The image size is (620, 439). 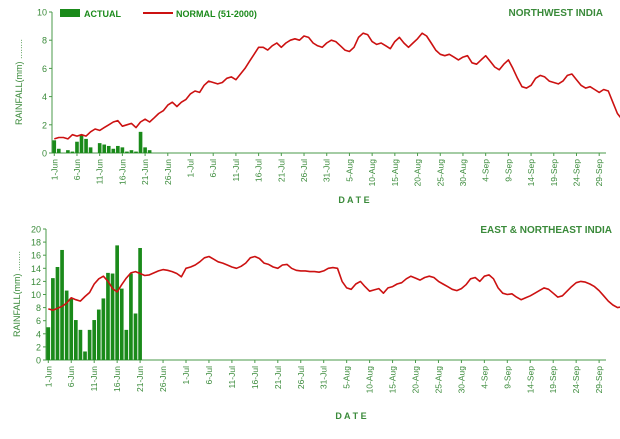 What do you see at coordinates (102, 14) in the screenshot?
I see `legend-actual-label: ACTUAL` at bounding box center [102, 14].